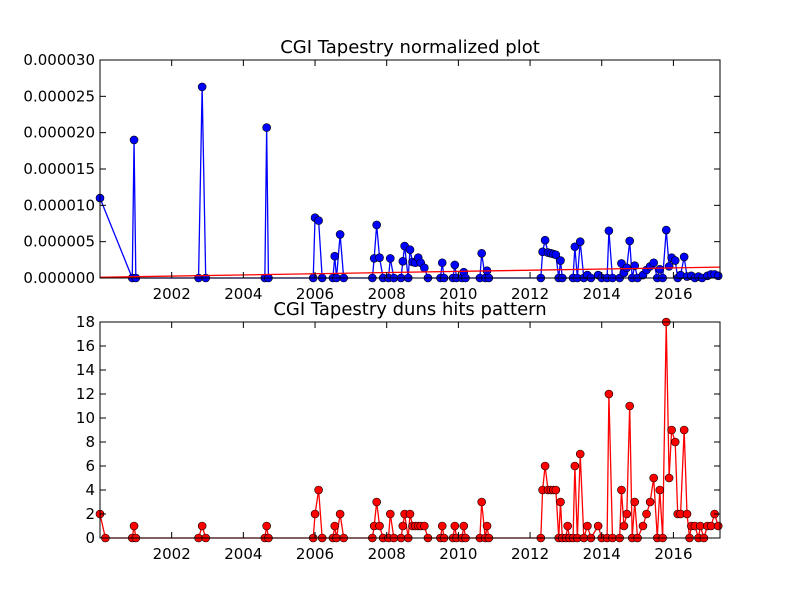 This screenshot has width=800, height=600. What do you see at coordinates (59, 96) in the screenshot?
I see `normalized-y-tick-label: 0.000025` at bounding box center [59, 96].